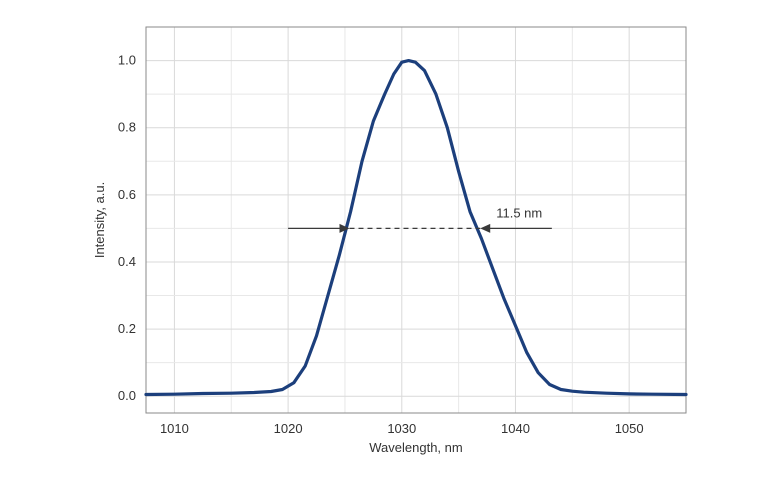  What do you see at coordinates (519, 212) in the screenshot?
I see `fwhm-label: 11.5 nm` at bounding box center [519, 212].